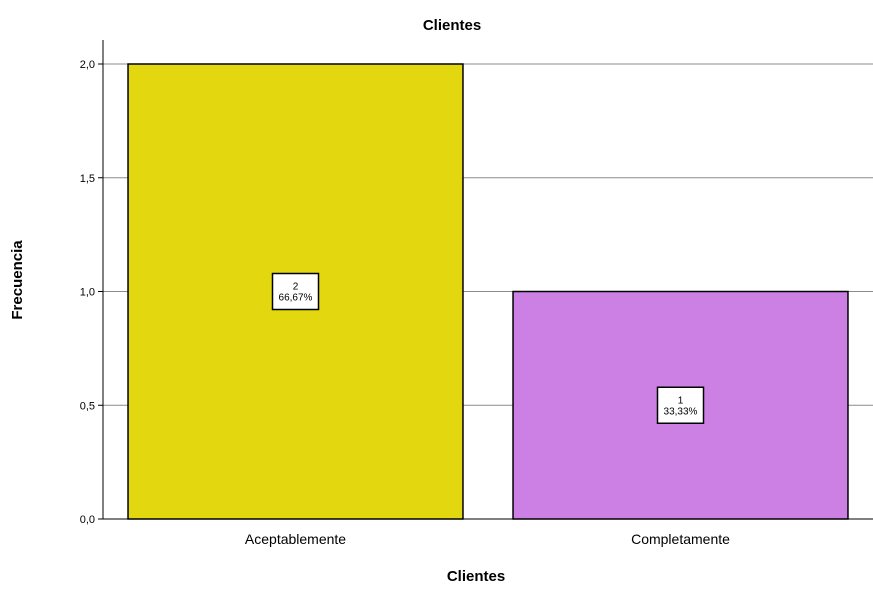  I want to click on y-tick-label: 0,0, so click(87, 520).